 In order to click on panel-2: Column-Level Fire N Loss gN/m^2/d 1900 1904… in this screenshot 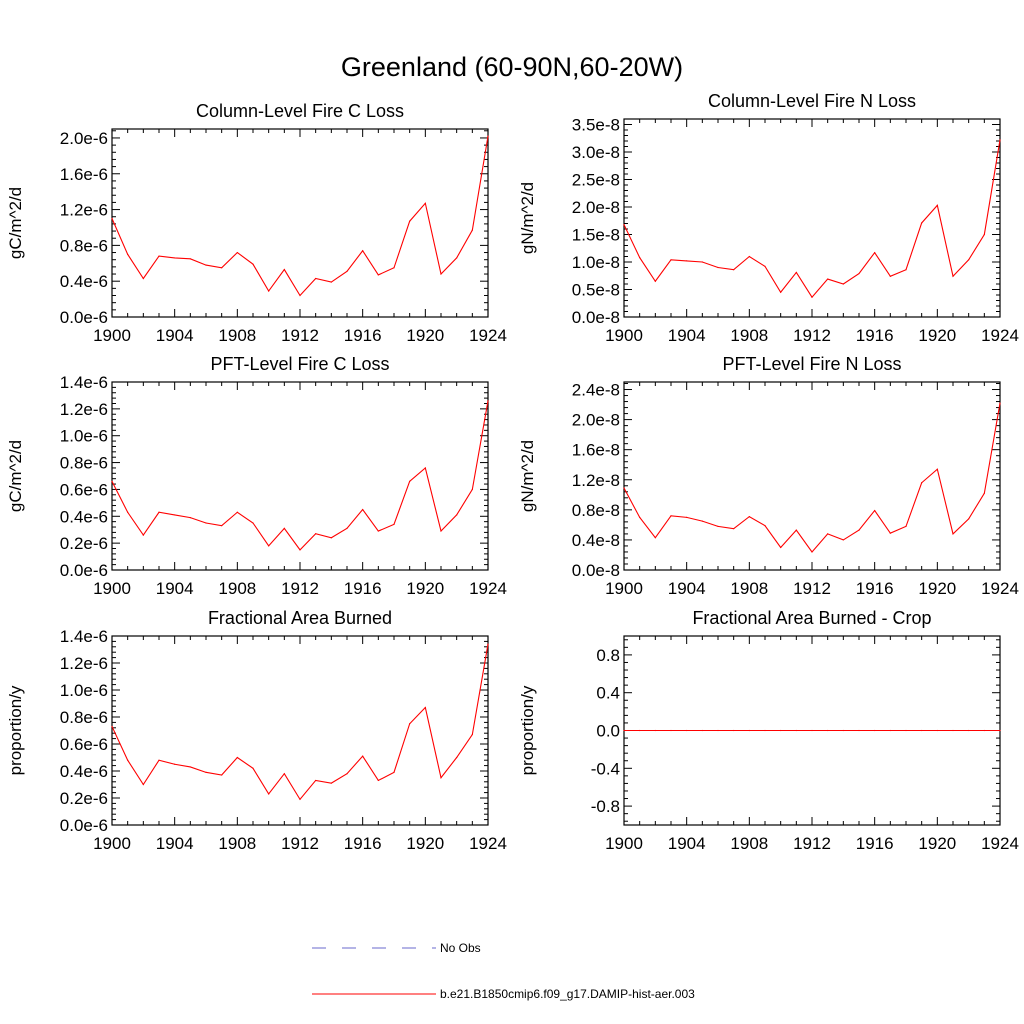, I will do `click(768, 218)`.